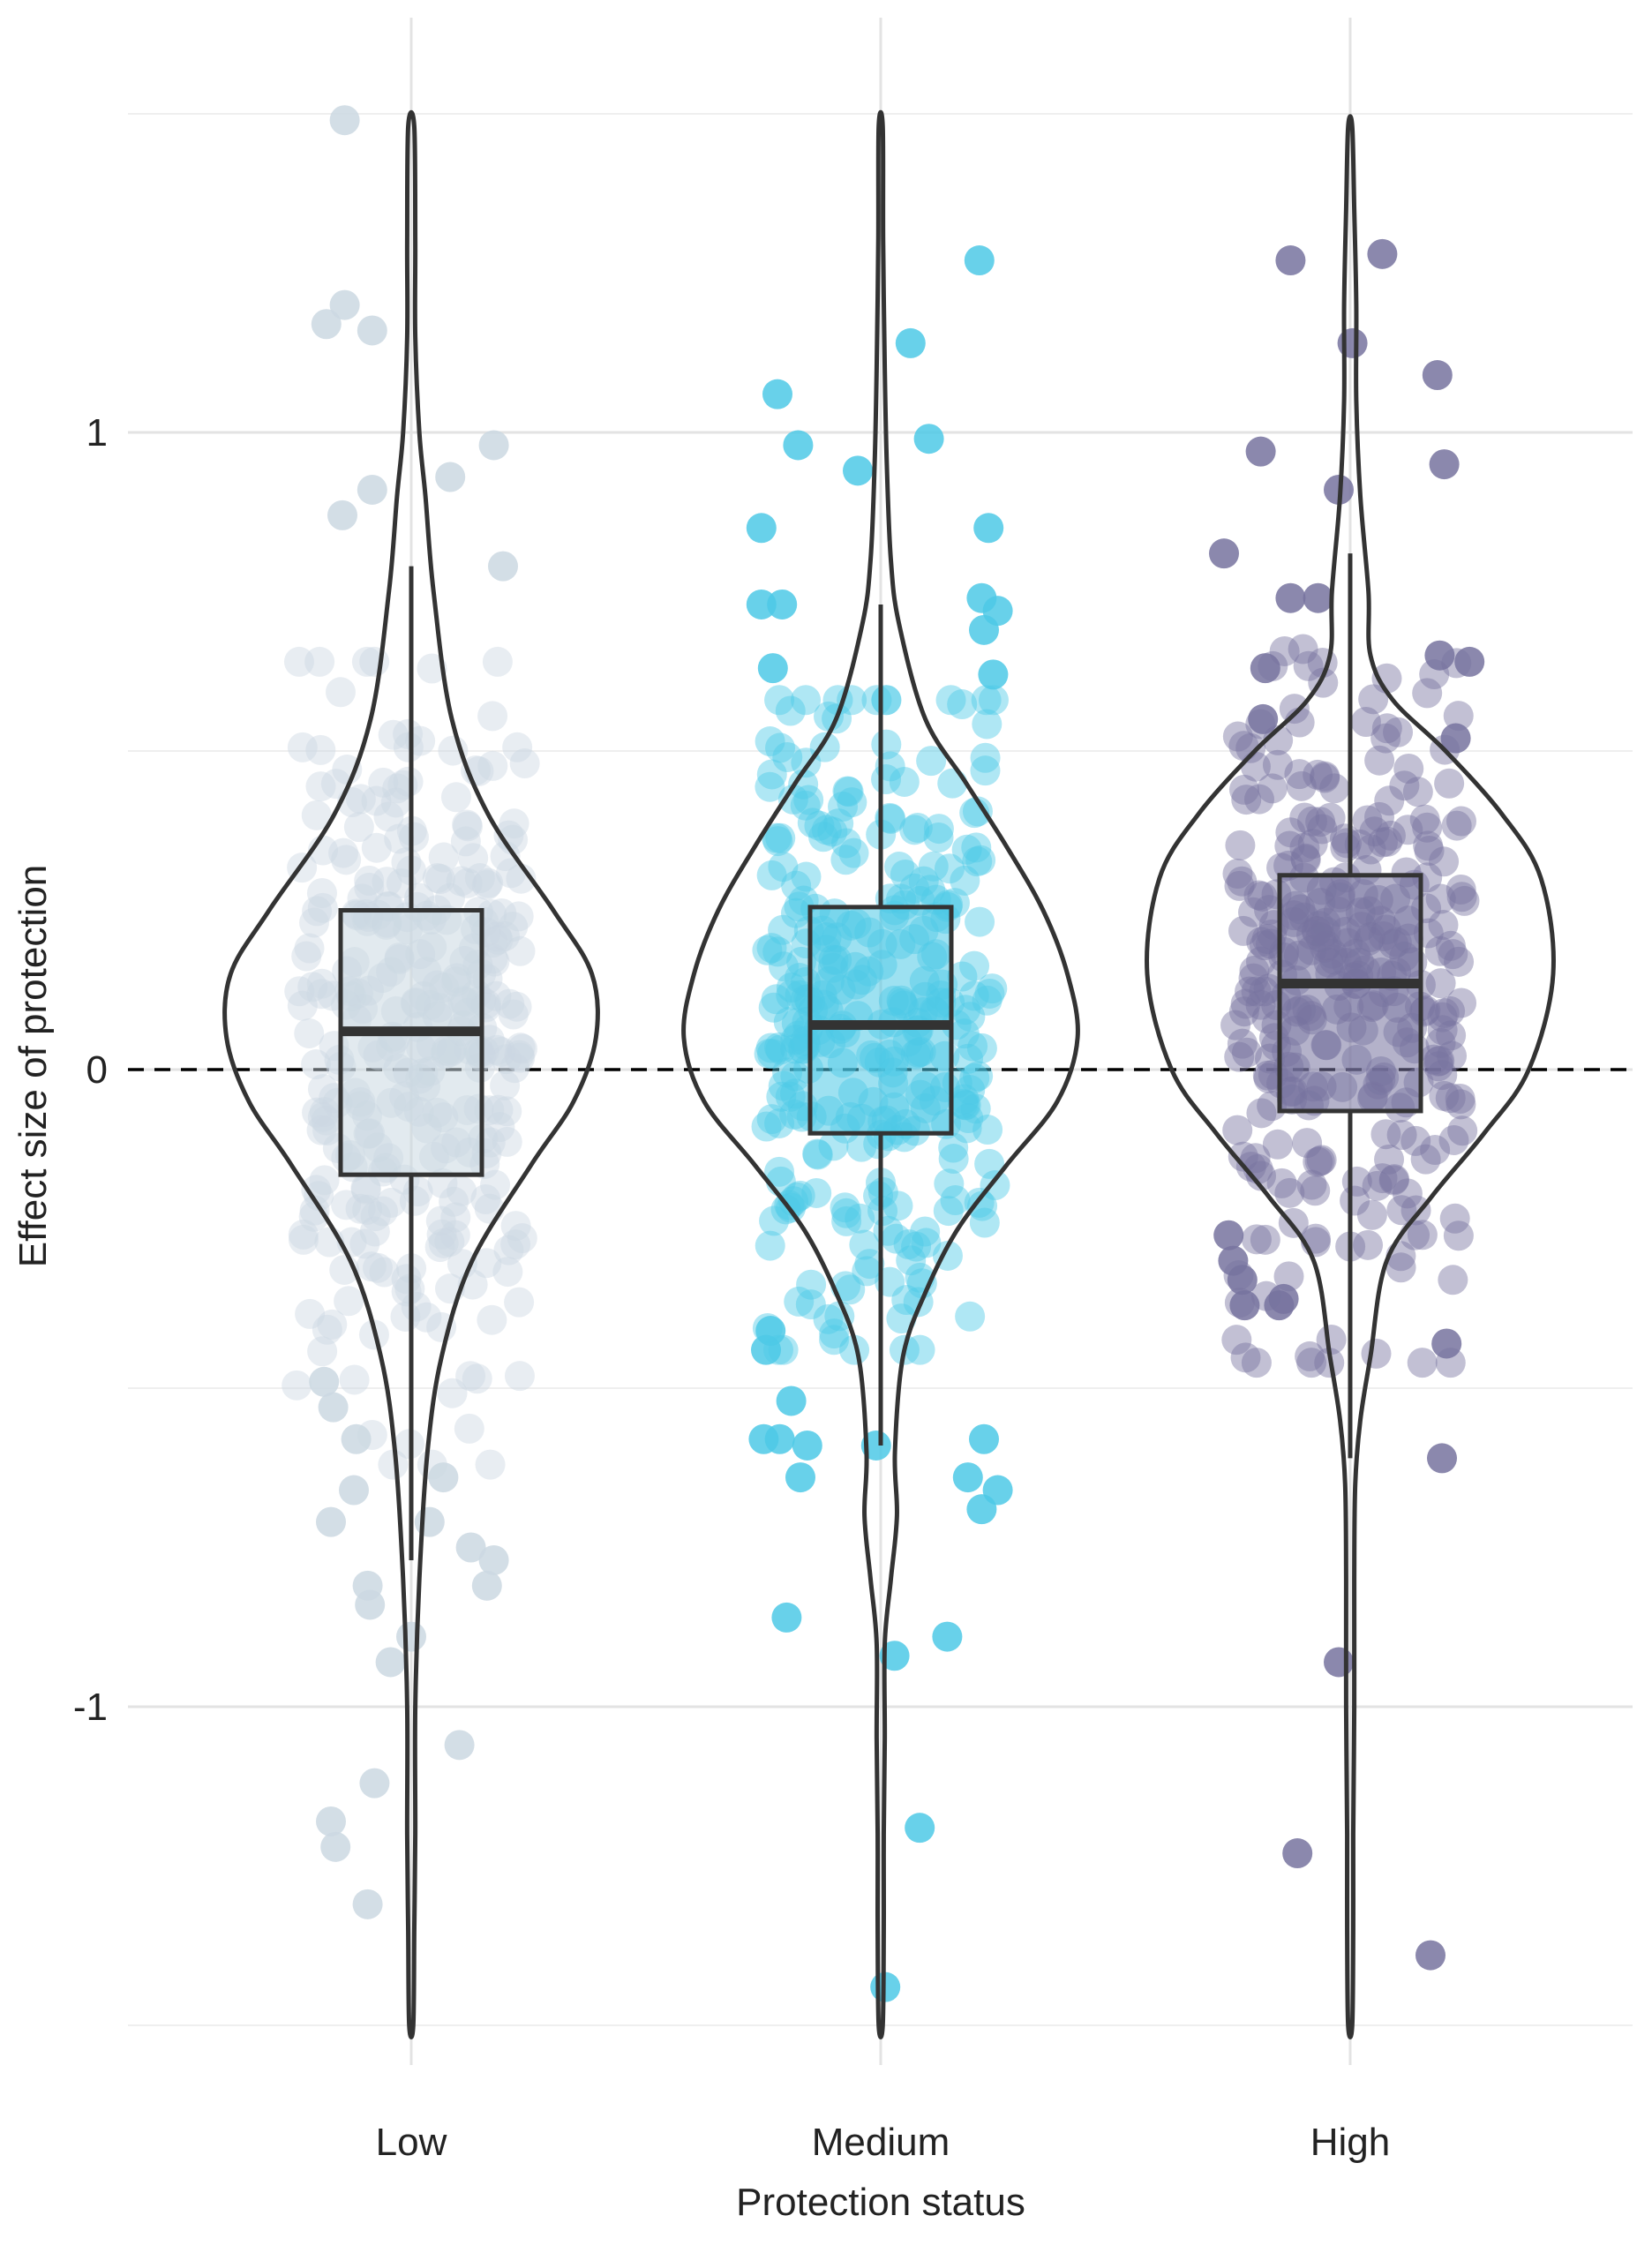 The width and height of the screenshot is (1652, 2253). What do you see at coordinates (881, 2142) in the screenshot?
I see `x-tick-label: Medium` at bounding box center [881, 2142].